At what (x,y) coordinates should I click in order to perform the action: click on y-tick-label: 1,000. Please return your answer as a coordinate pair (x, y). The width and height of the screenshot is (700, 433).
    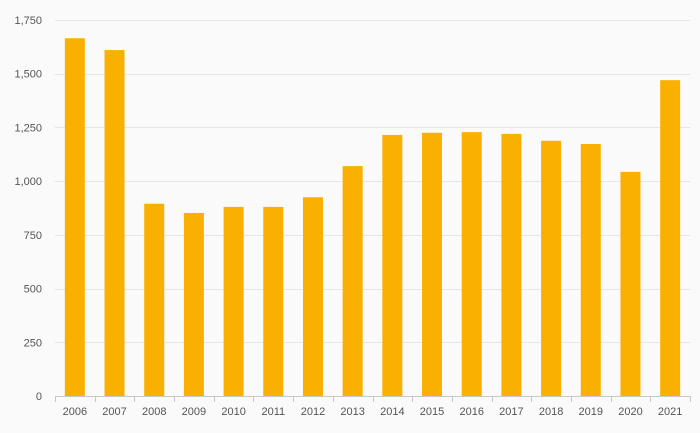
    Looking at the image, I should click on (28, 182).